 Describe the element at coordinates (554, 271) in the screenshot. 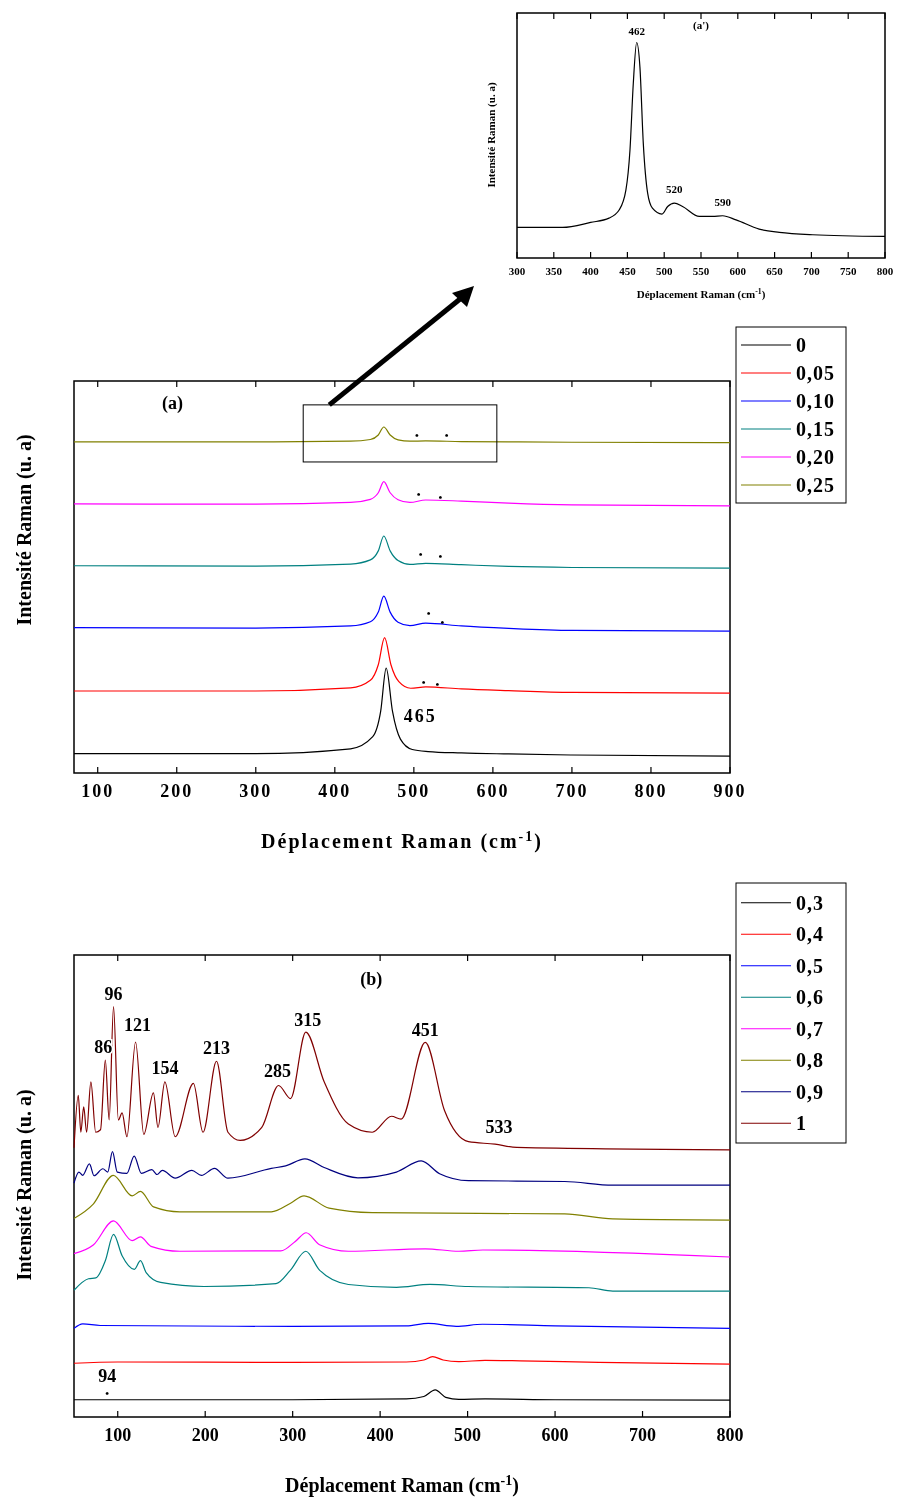

I see `x-tick-label: 350` at that location.